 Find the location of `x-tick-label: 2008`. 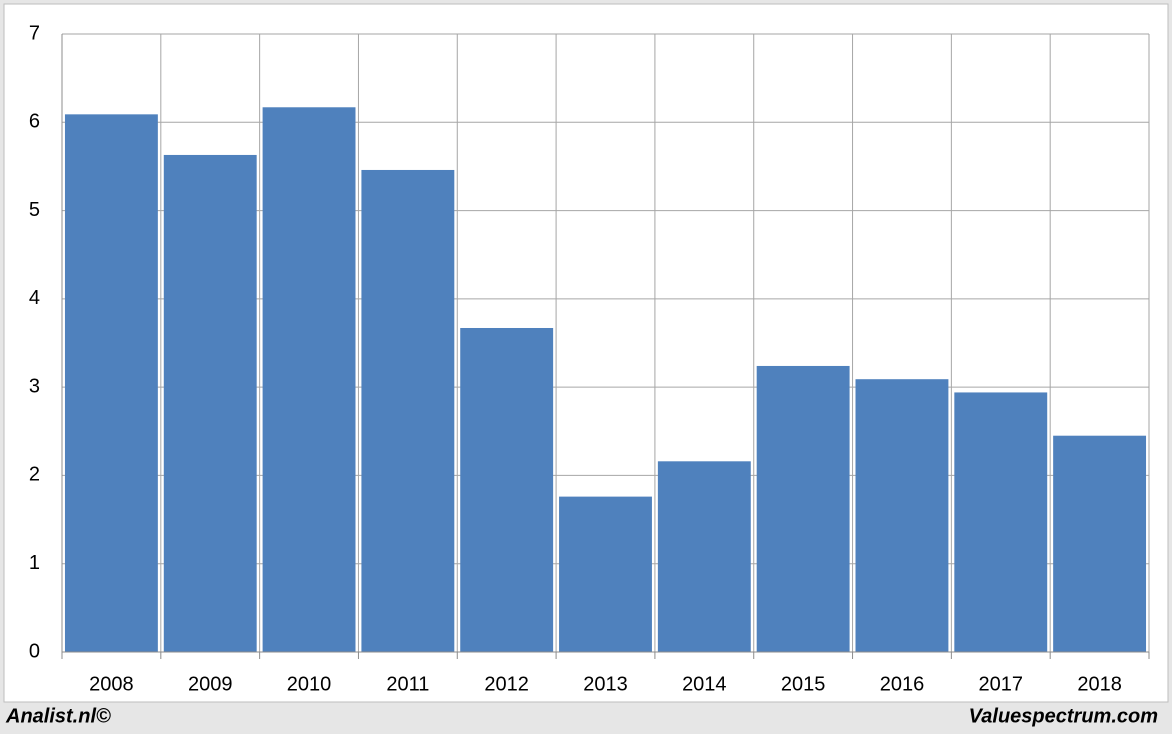

x-tick-label: 2008 is located at coordinates (111, 684).